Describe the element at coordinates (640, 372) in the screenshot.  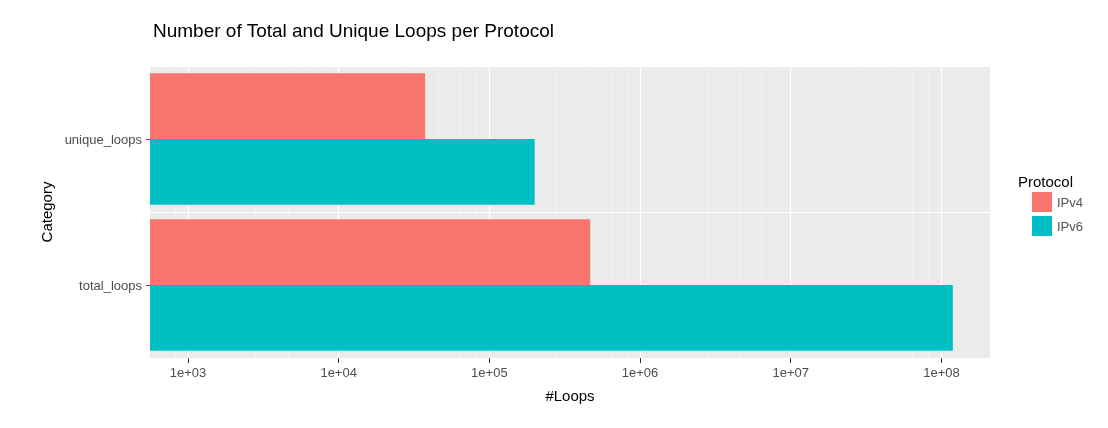
I see `x-tick-label: 1e+06` at that location.